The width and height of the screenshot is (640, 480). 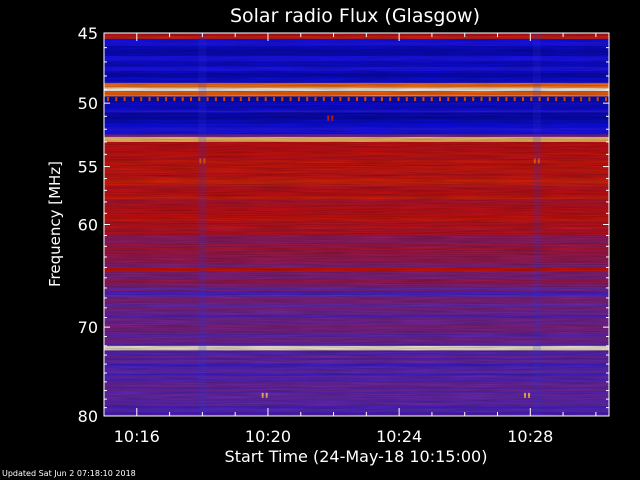 What do you see at coordinates (88, 167) in the screenshot?
I see `y-tick-label: 55` at bounding box center [88, 167].